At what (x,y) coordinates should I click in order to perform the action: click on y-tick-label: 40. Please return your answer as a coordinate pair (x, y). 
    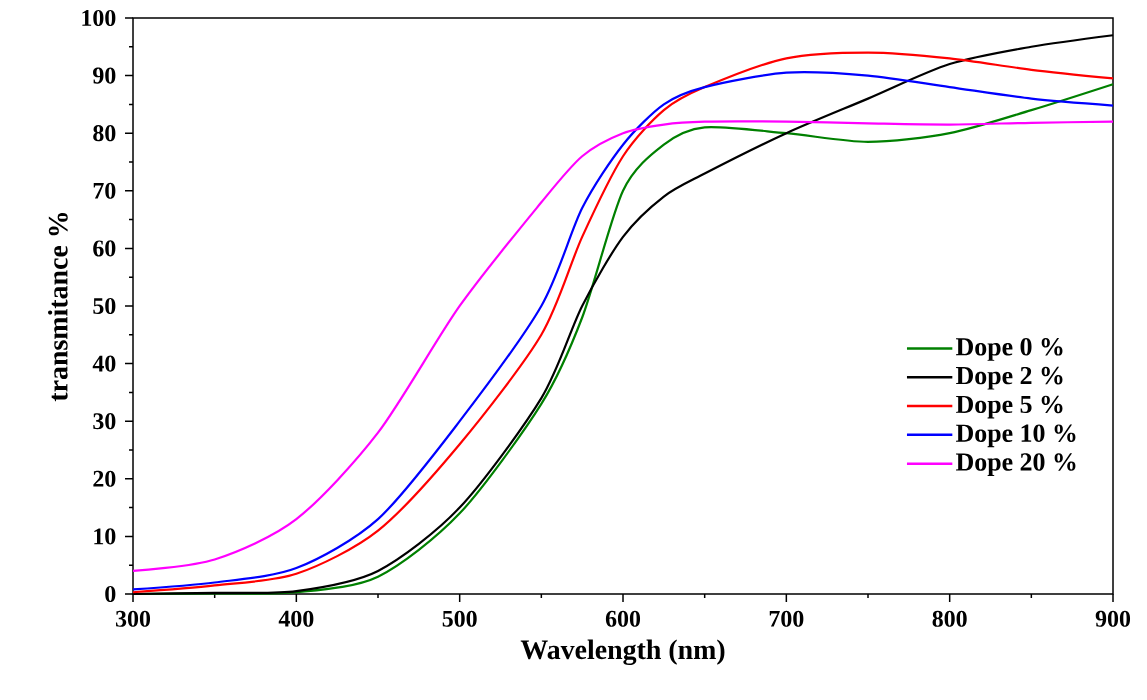
    Looking at the image, I should click on (104, 363).